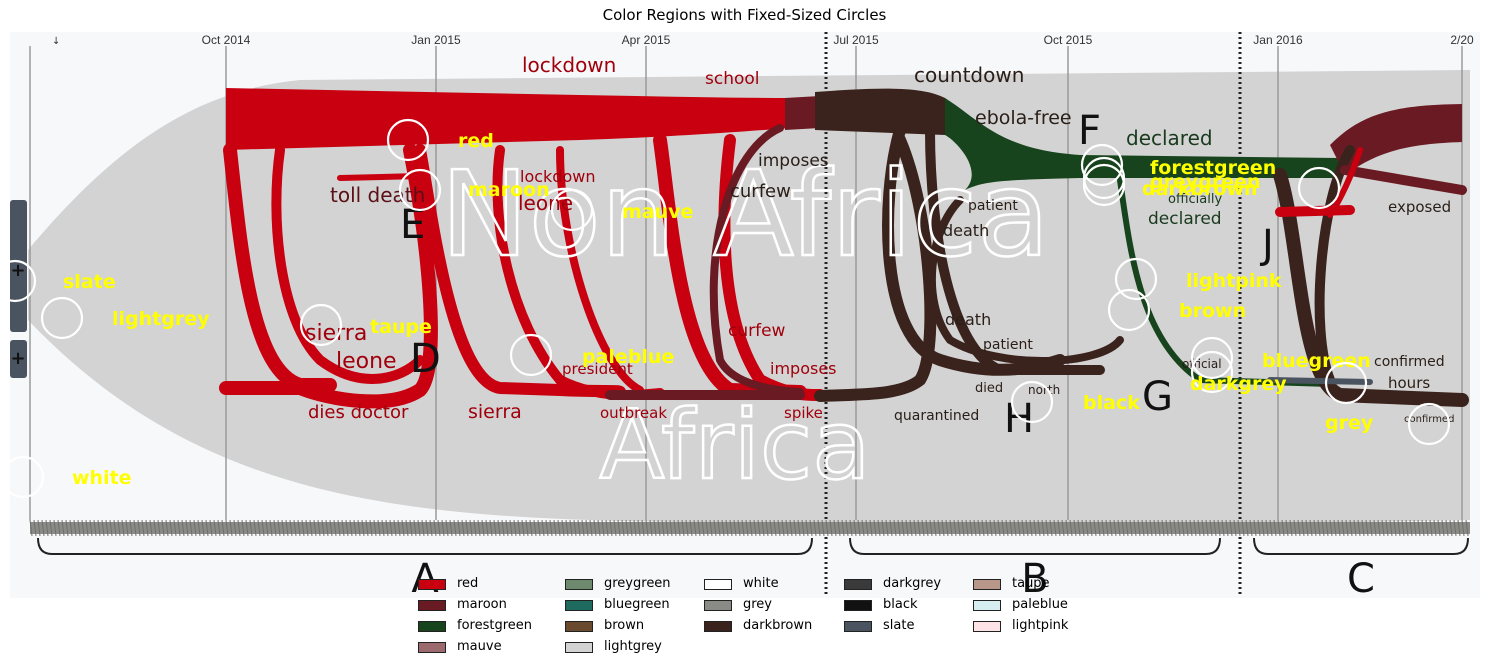 The height and width of the screenshot is (670, 1489). Describe the element at coordinates (1419, 207) in the screenshot. I see `dark-term-label: exposed` at that location.